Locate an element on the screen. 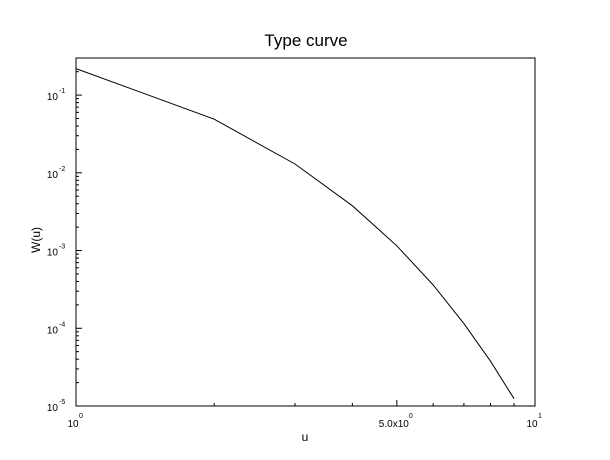 This screenshot has width=610, height=460. x-axis-label: u is located at coordinates (305, 437).